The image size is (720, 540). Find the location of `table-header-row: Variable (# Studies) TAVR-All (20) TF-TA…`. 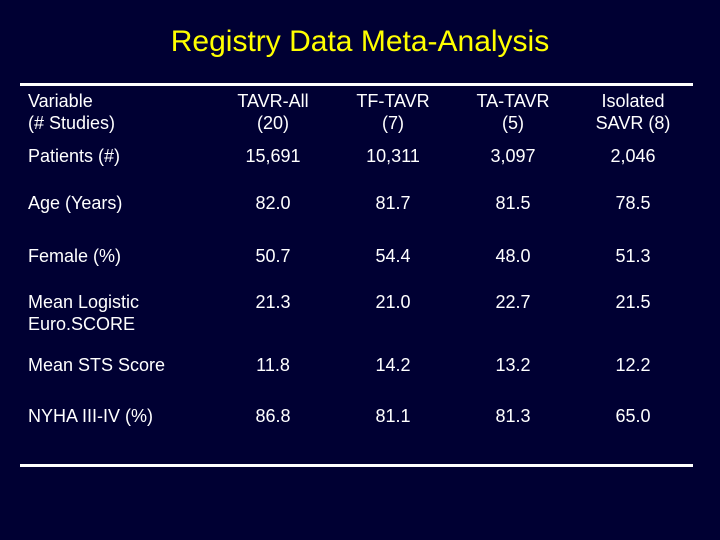

table-header-row: Variable (# Studies) TAVR-All (20) TF-TA… is located at coordinates (356, 115).